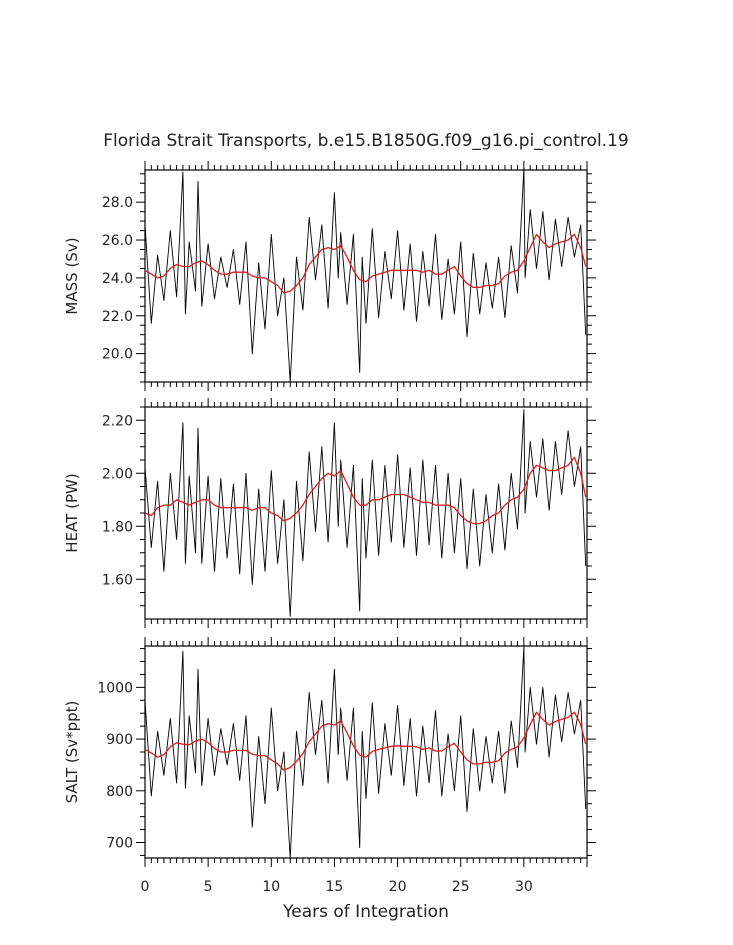  What do you see at coordinates (117, 203) in the screenshot?
I see `y-tick-label: 28.0` at bounding box center [117, 203].